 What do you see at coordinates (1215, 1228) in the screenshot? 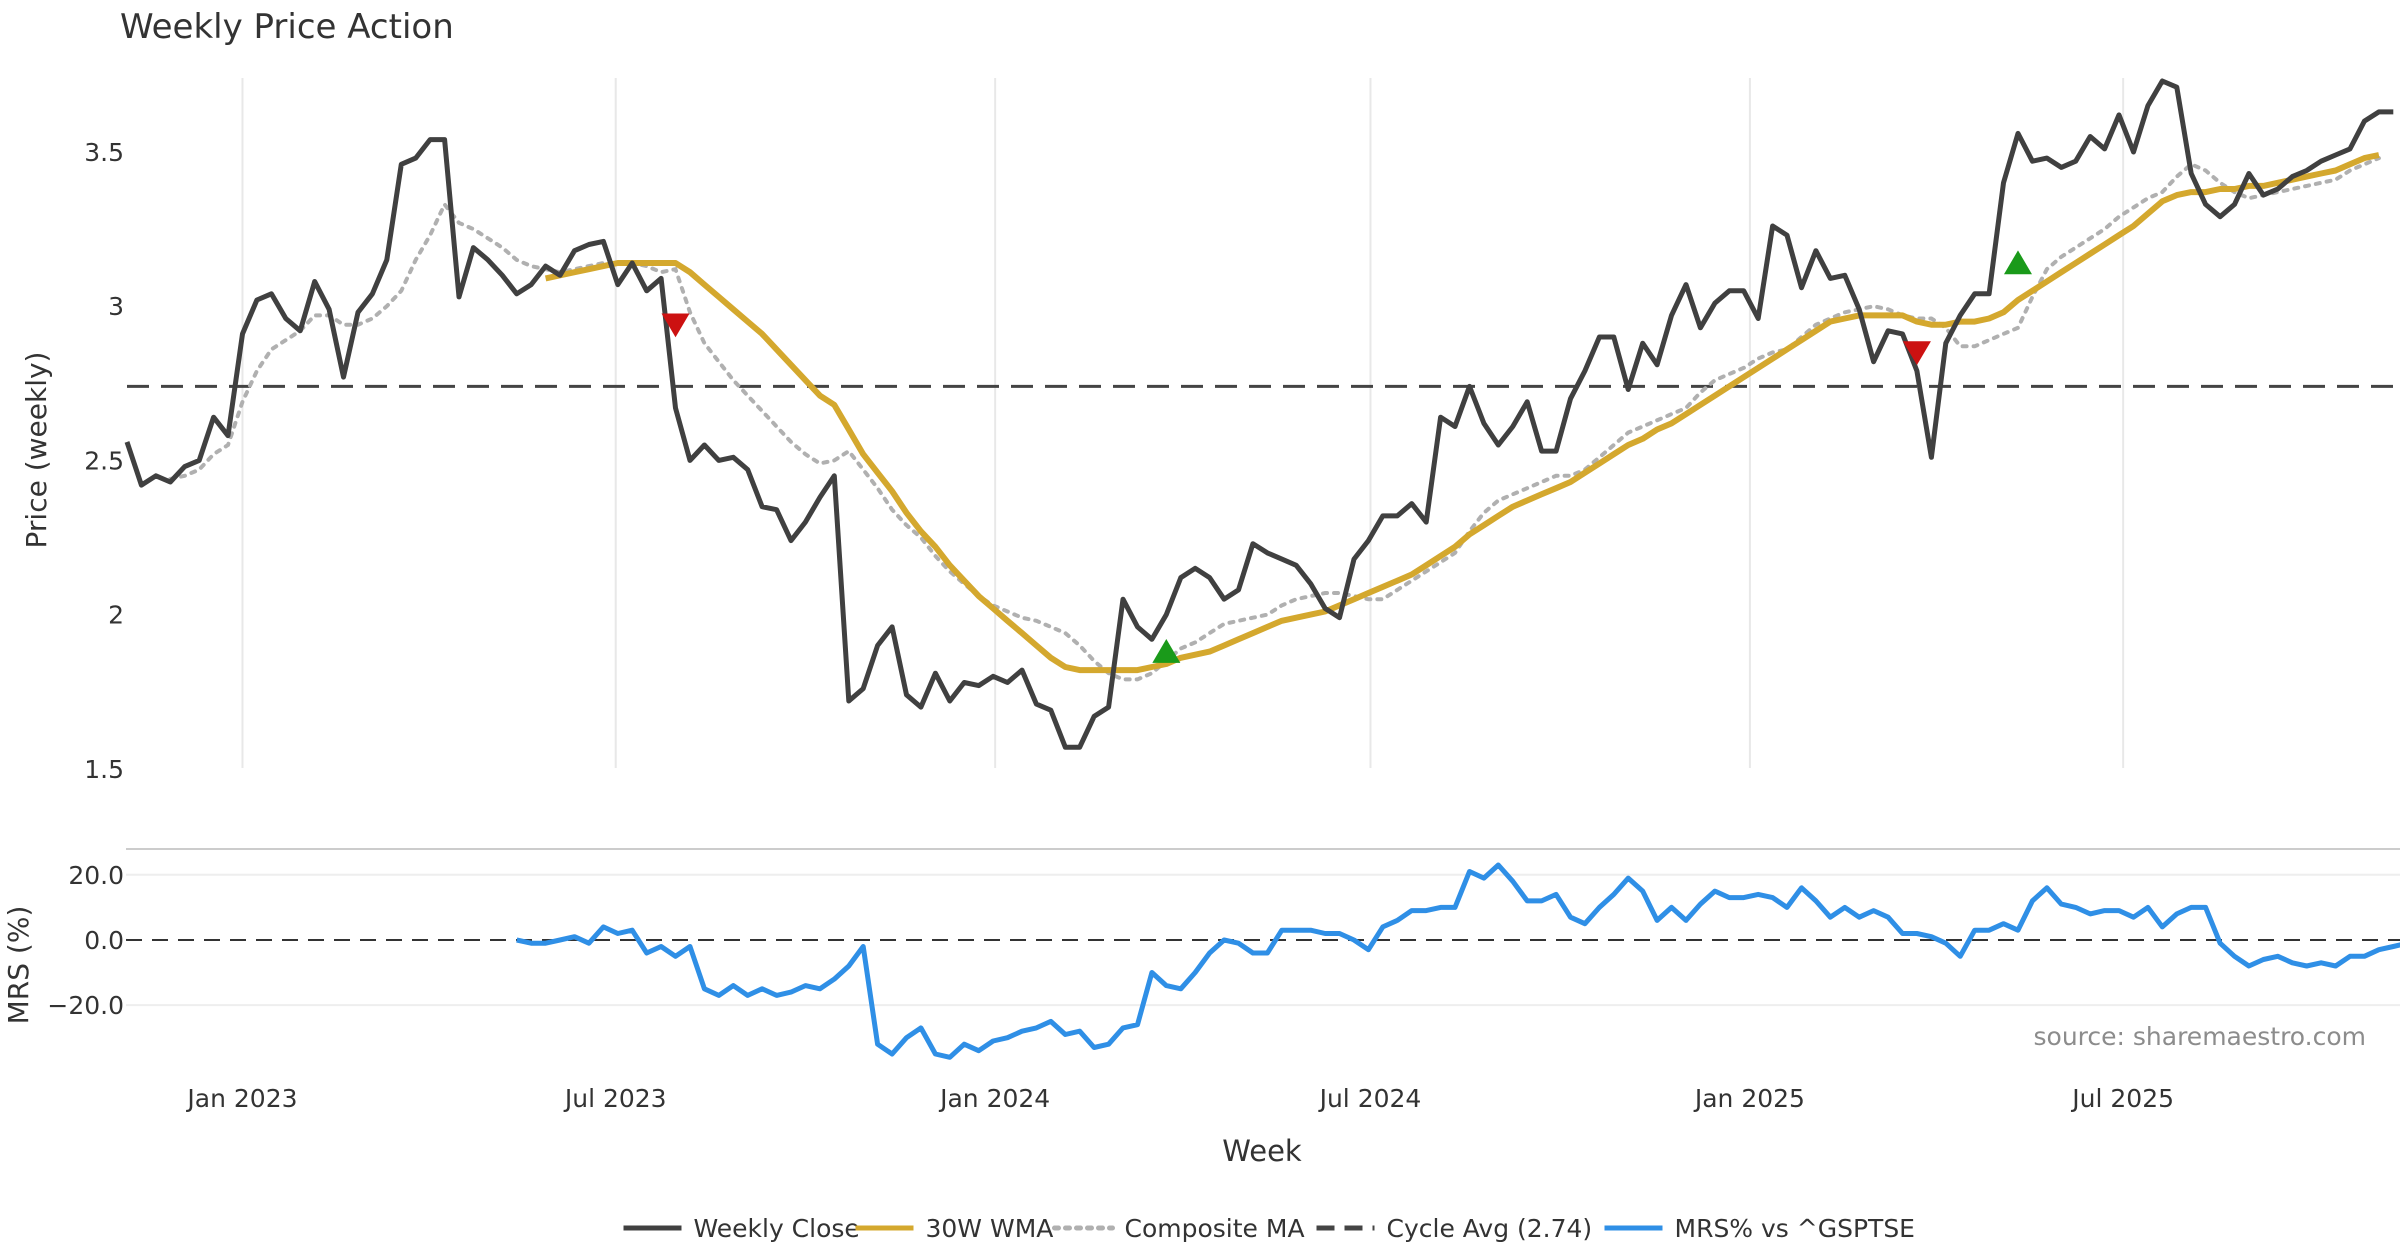
I see `legend-label: Composite MA` at bounding box center [1215, 1228].